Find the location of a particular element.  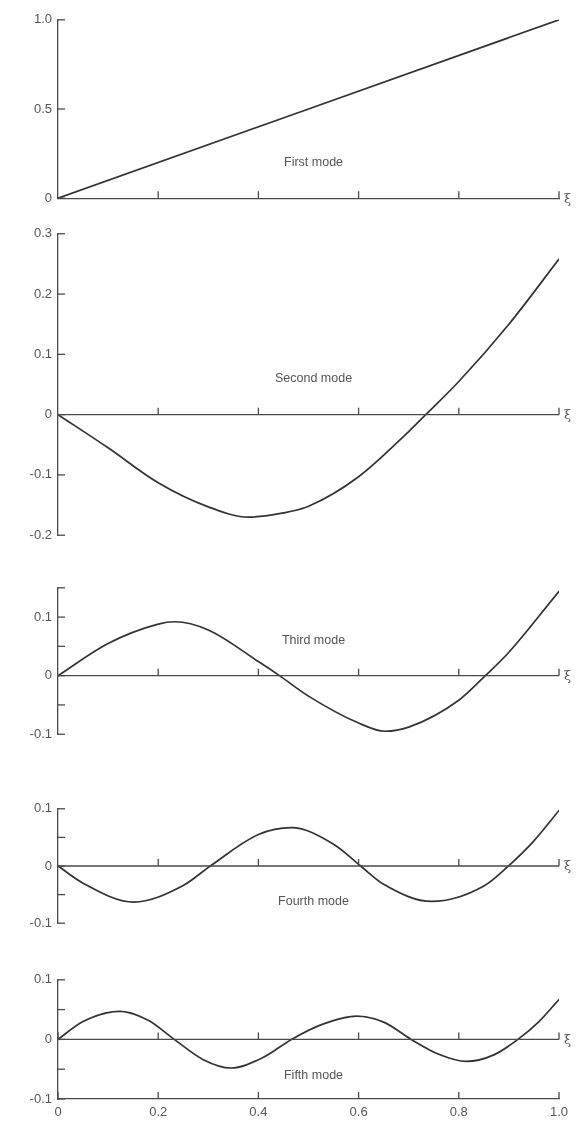

x-tick-label: 0.2 is located at coordinates (158, 1112).